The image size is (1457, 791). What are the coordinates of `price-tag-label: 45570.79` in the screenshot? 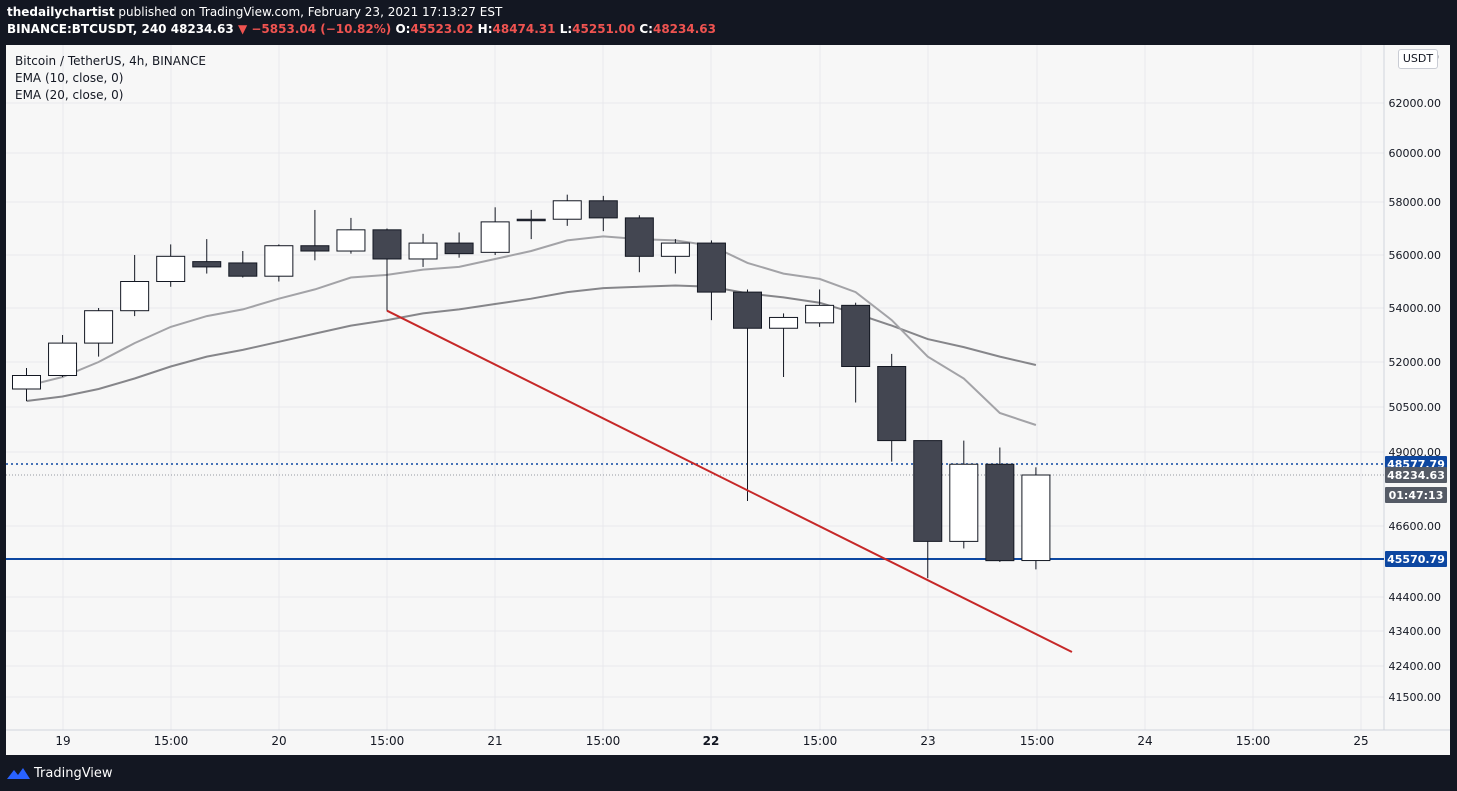 It's located at (1416, 559).